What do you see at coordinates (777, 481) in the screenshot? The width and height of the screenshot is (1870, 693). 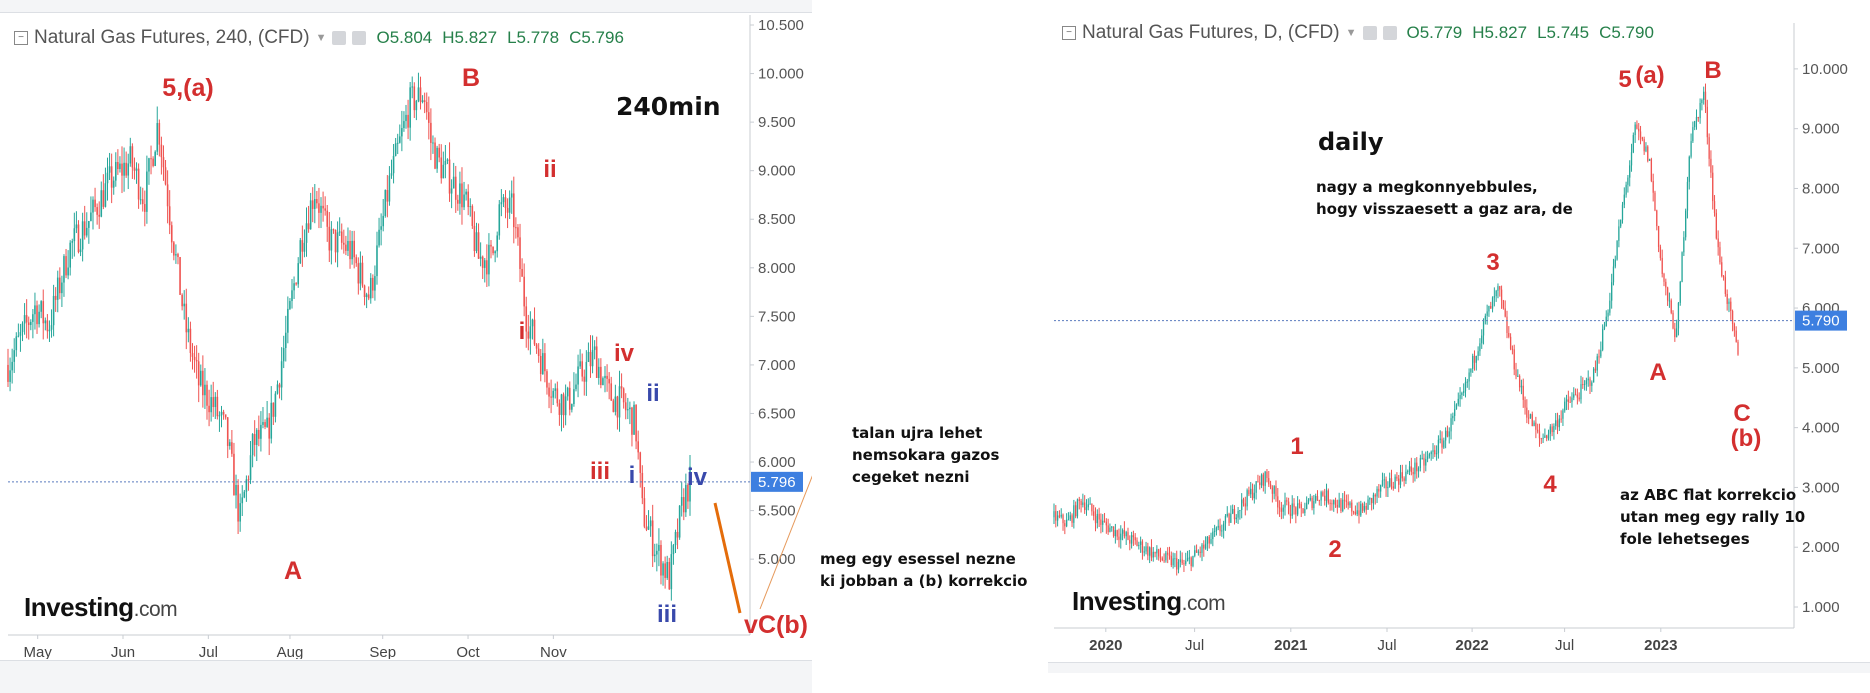 I see `last-price-tag` at bounding box center [777, 481].